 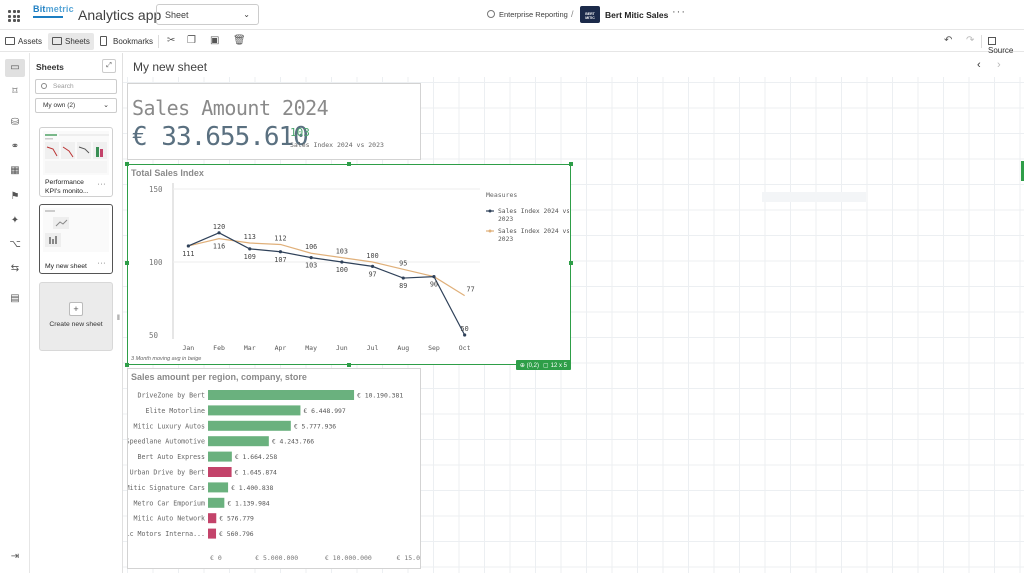 What do you see at coordinates (188, 348) in the screenshot?
I see `x-tick-label: Jan` at bounding box center [188, 348].